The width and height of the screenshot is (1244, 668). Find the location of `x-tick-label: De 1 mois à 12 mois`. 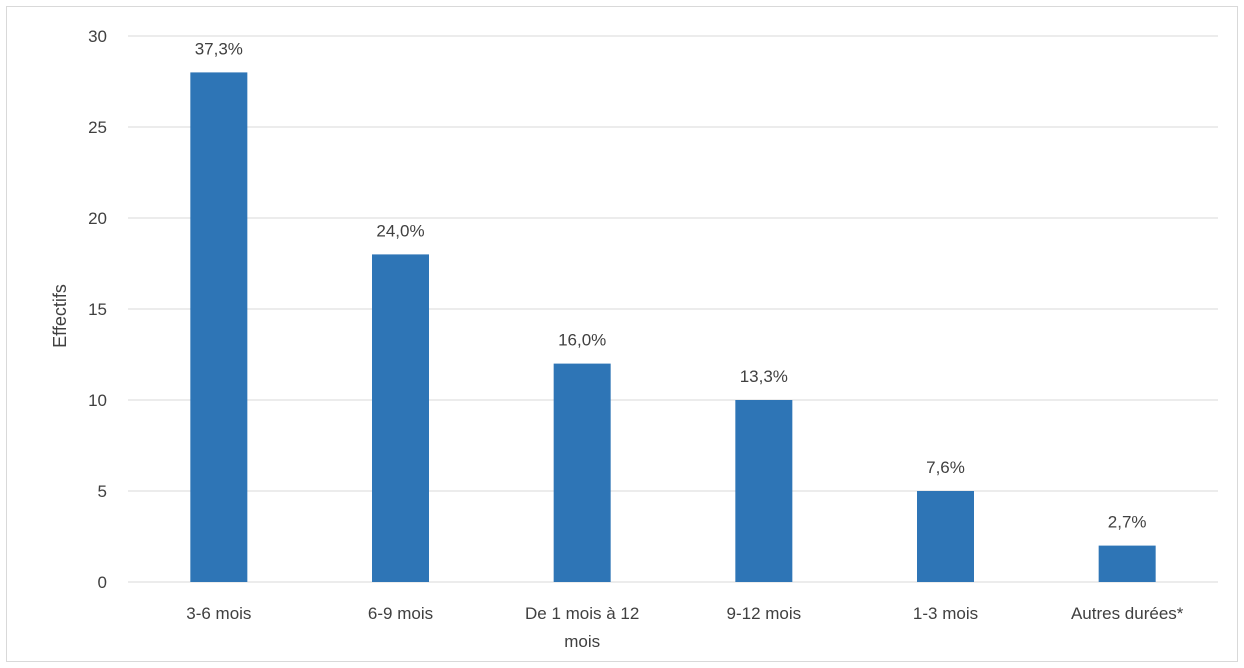

x-tick-label: De 1 mois à 12 mois is located at coordinates (582, 627).